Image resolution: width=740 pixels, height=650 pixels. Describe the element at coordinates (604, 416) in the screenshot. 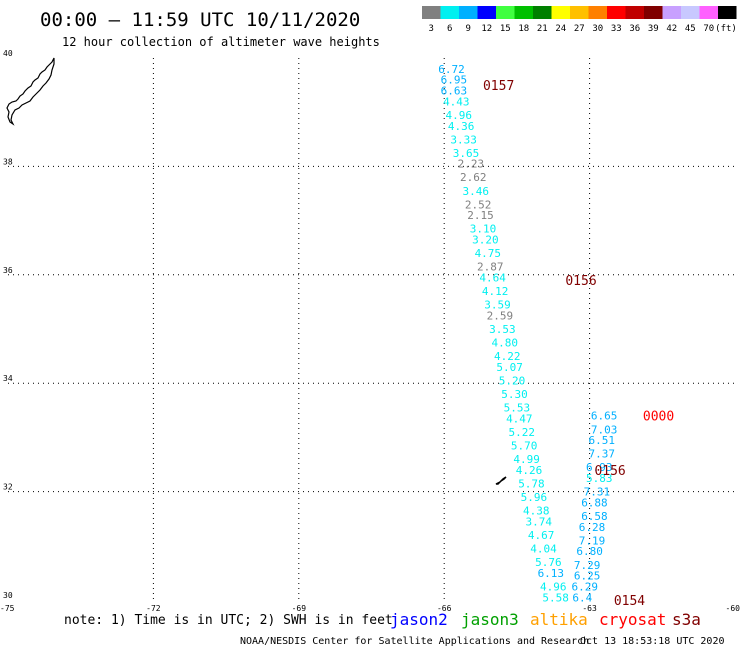

I see `swh-value: 6.65` at that location.